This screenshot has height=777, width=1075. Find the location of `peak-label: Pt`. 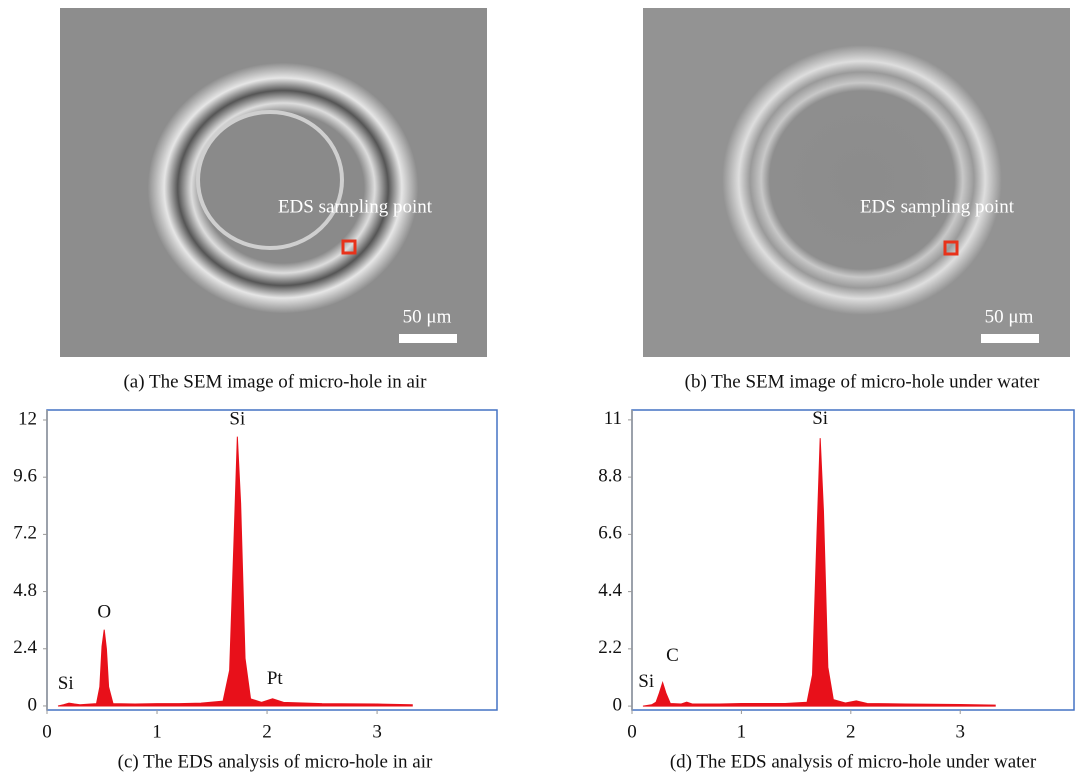

peak-label: Pt is located at coordinates (275, 678).